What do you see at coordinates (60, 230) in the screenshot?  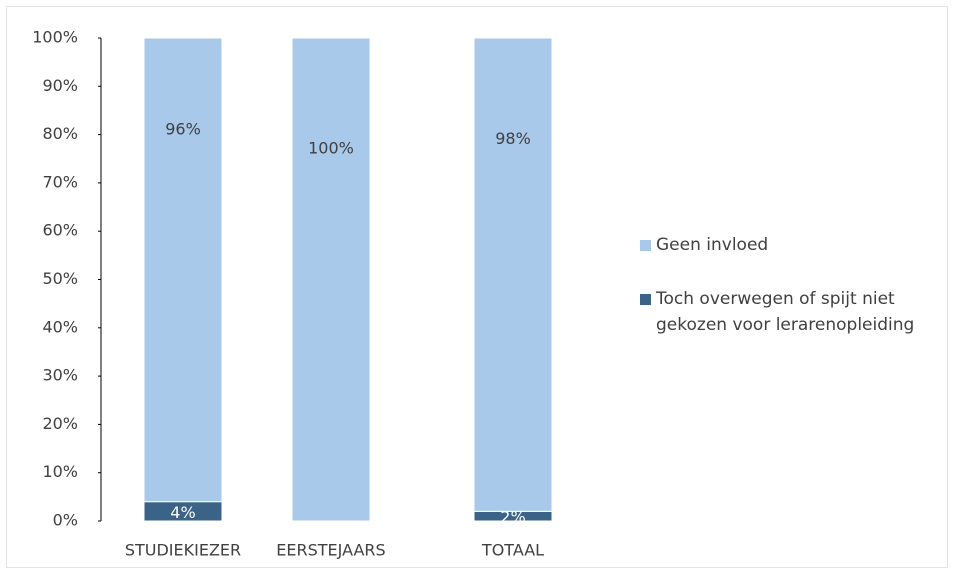 I see `y-tick-label: 60%` at bounding box center [60, 230].